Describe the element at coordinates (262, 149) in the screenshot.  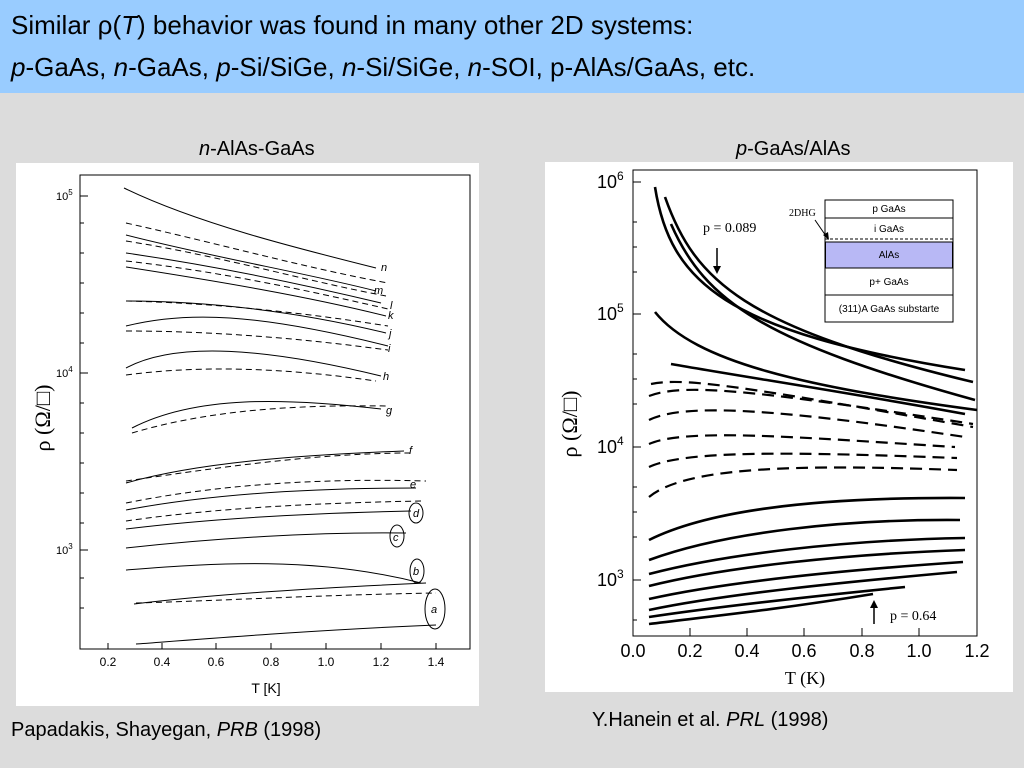
I see `title-text: -AlAs-GaAs` at that location.